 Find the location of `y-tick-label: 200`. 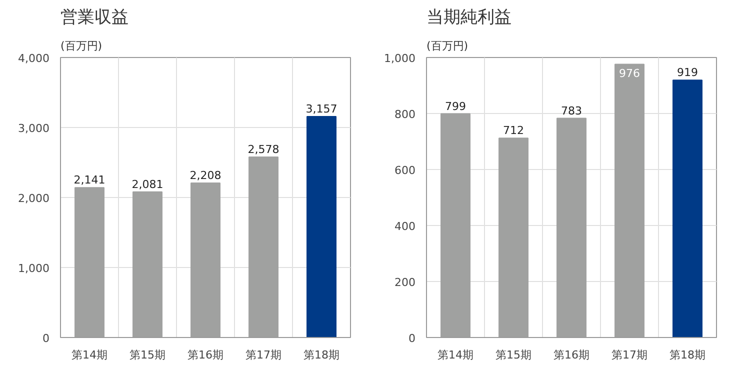

y-tick-label: 200 is located at coordinates (405, 282).